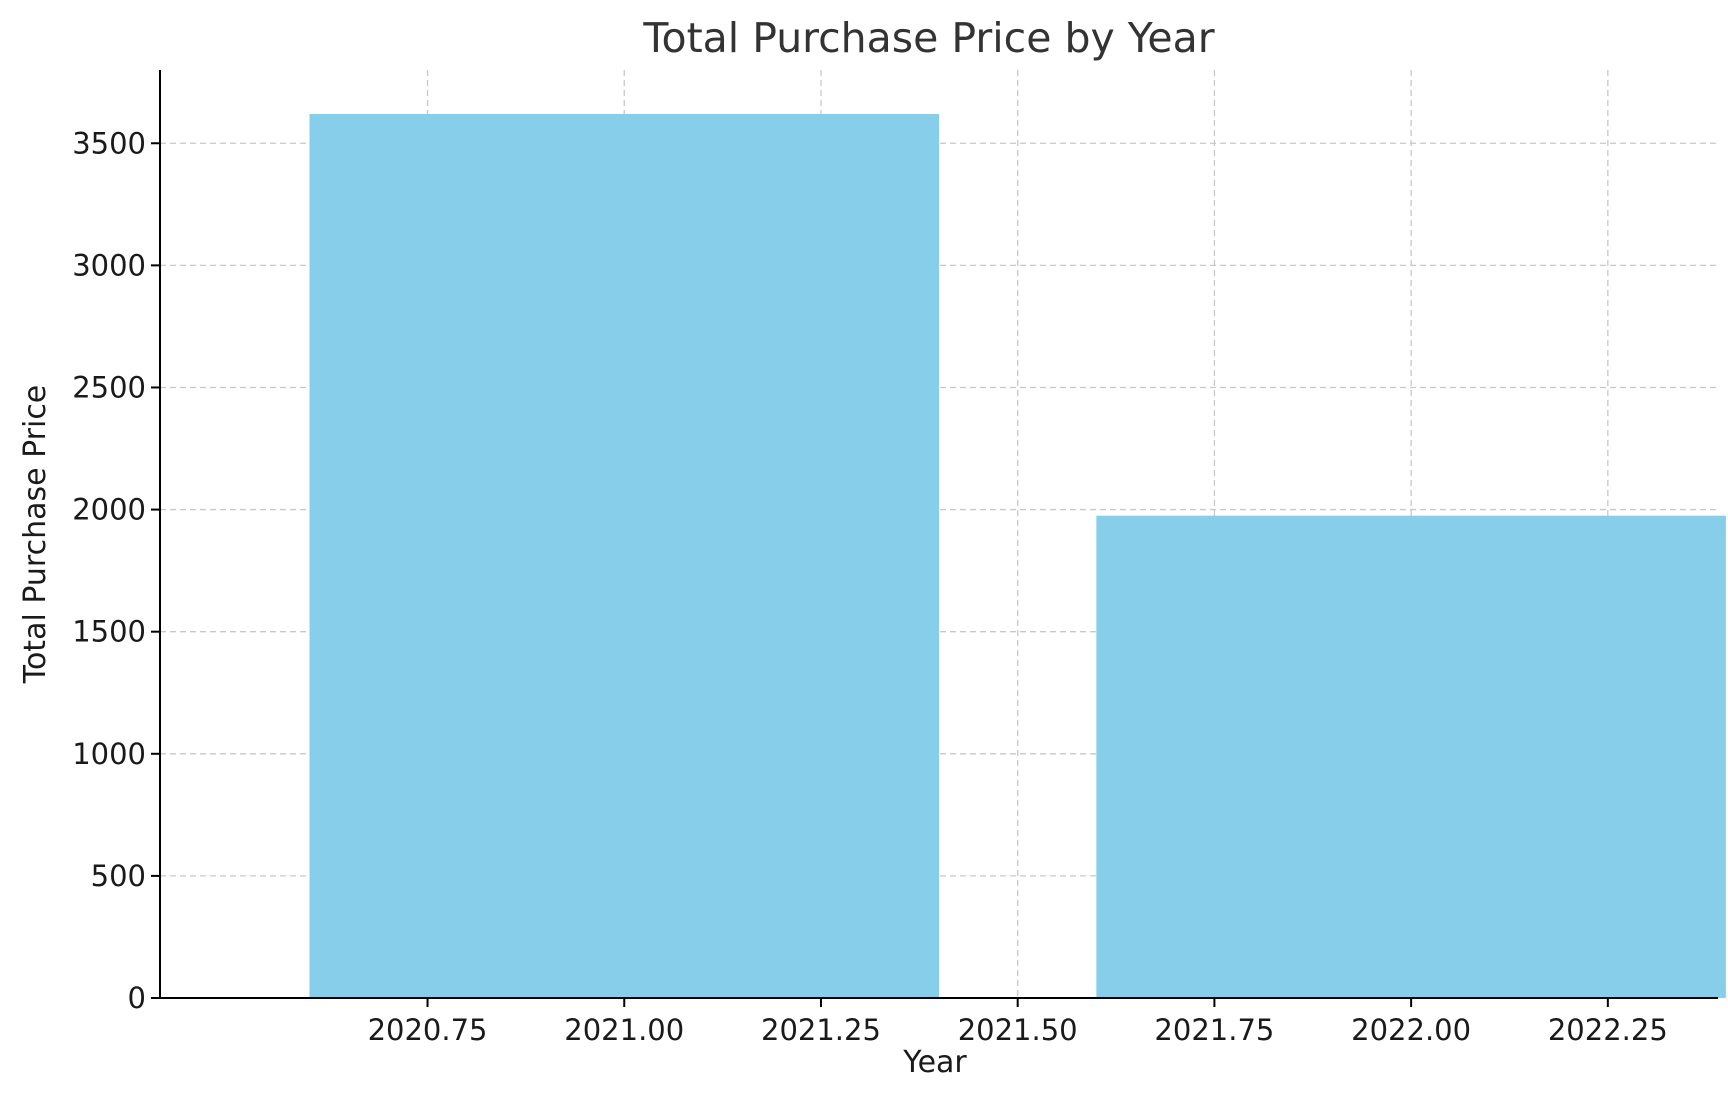  Describe the element at coordinates (109, 143) in the screenshot. I see `y-tick-label: 3500` at that location.